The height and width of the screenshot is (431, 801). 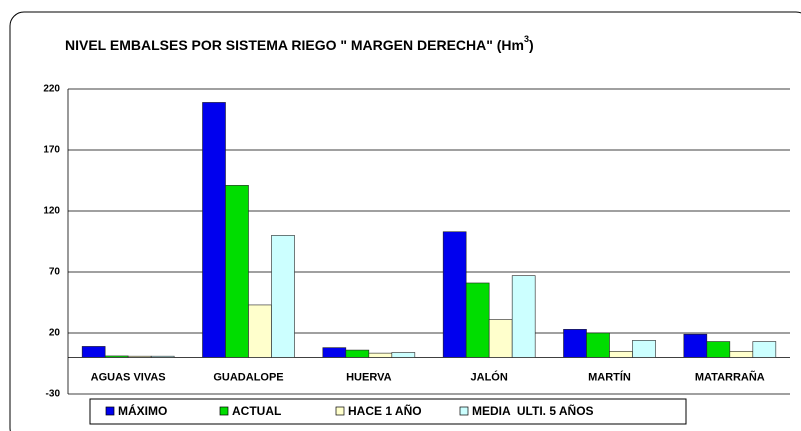 I want to click on title-sup: 3, so click(x=526, y=39).